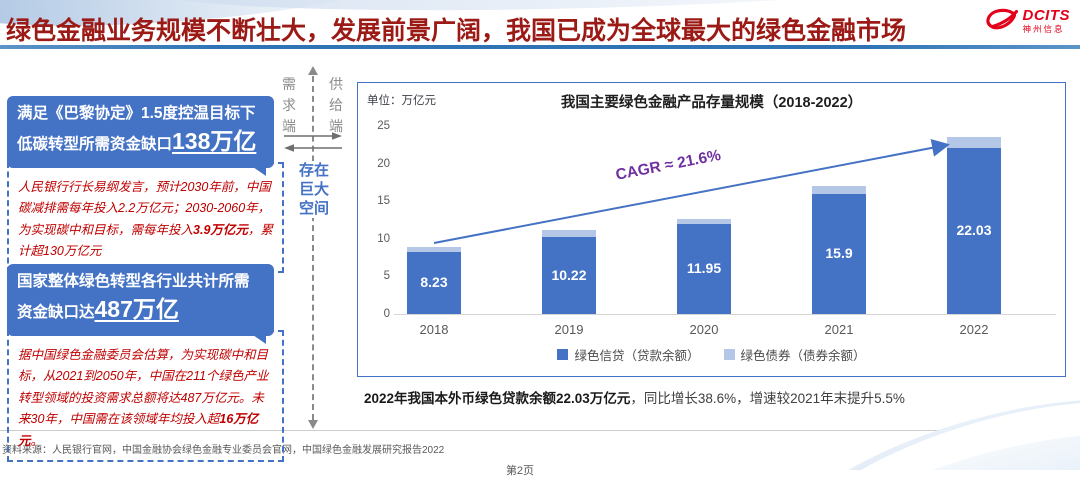 The height and width of the screenshot is (478, 1080). Describe the element at coordinates (383, 126) in the screenshot. I see `y-axis-tick: 25` at that location.